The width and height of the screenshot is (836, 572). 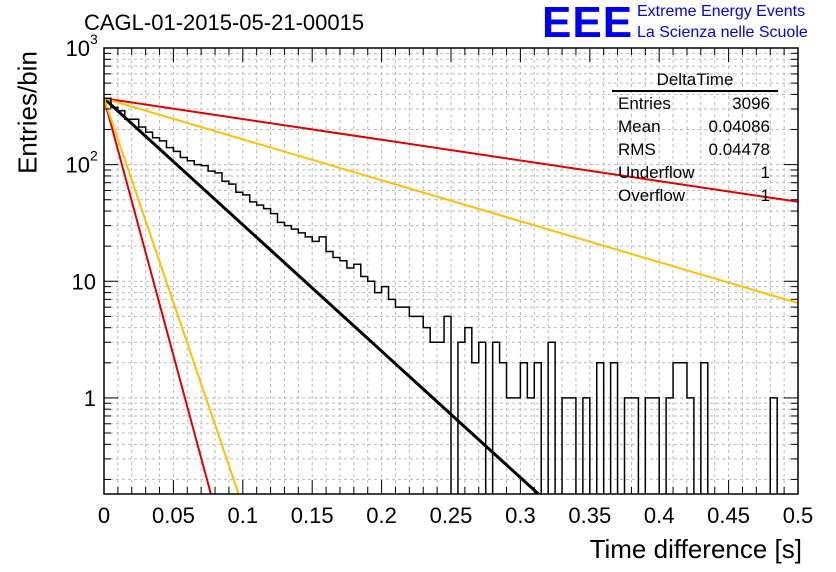 I want to click on stats-row-entries: Entries 3096, so click(x=695, y=103).